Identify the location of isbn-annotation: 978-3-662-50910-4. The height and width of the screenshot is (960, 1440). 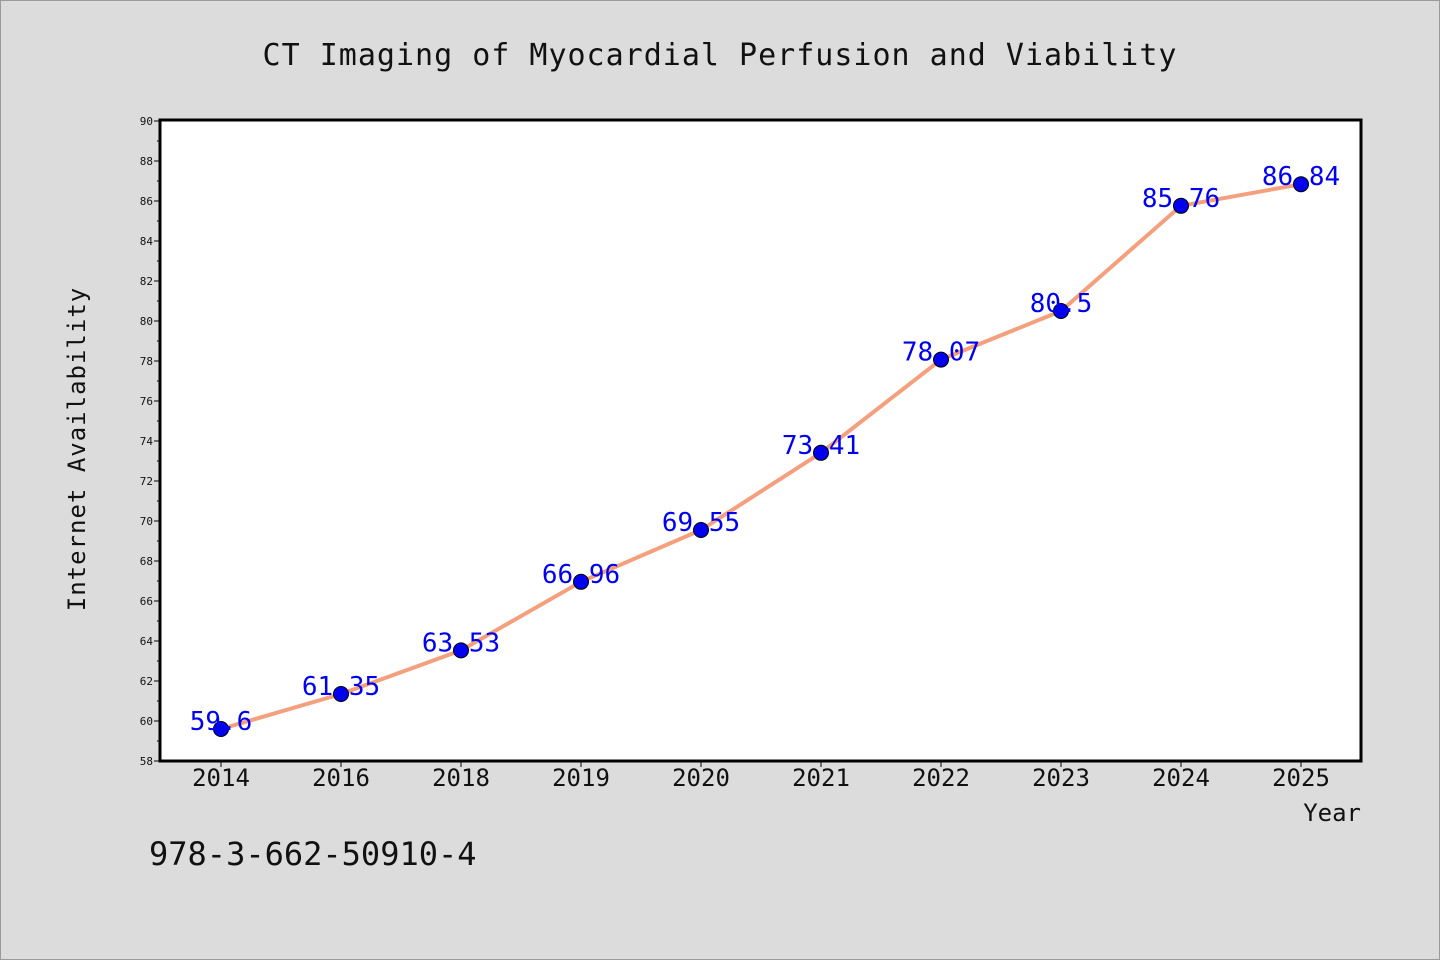
(313, 854).